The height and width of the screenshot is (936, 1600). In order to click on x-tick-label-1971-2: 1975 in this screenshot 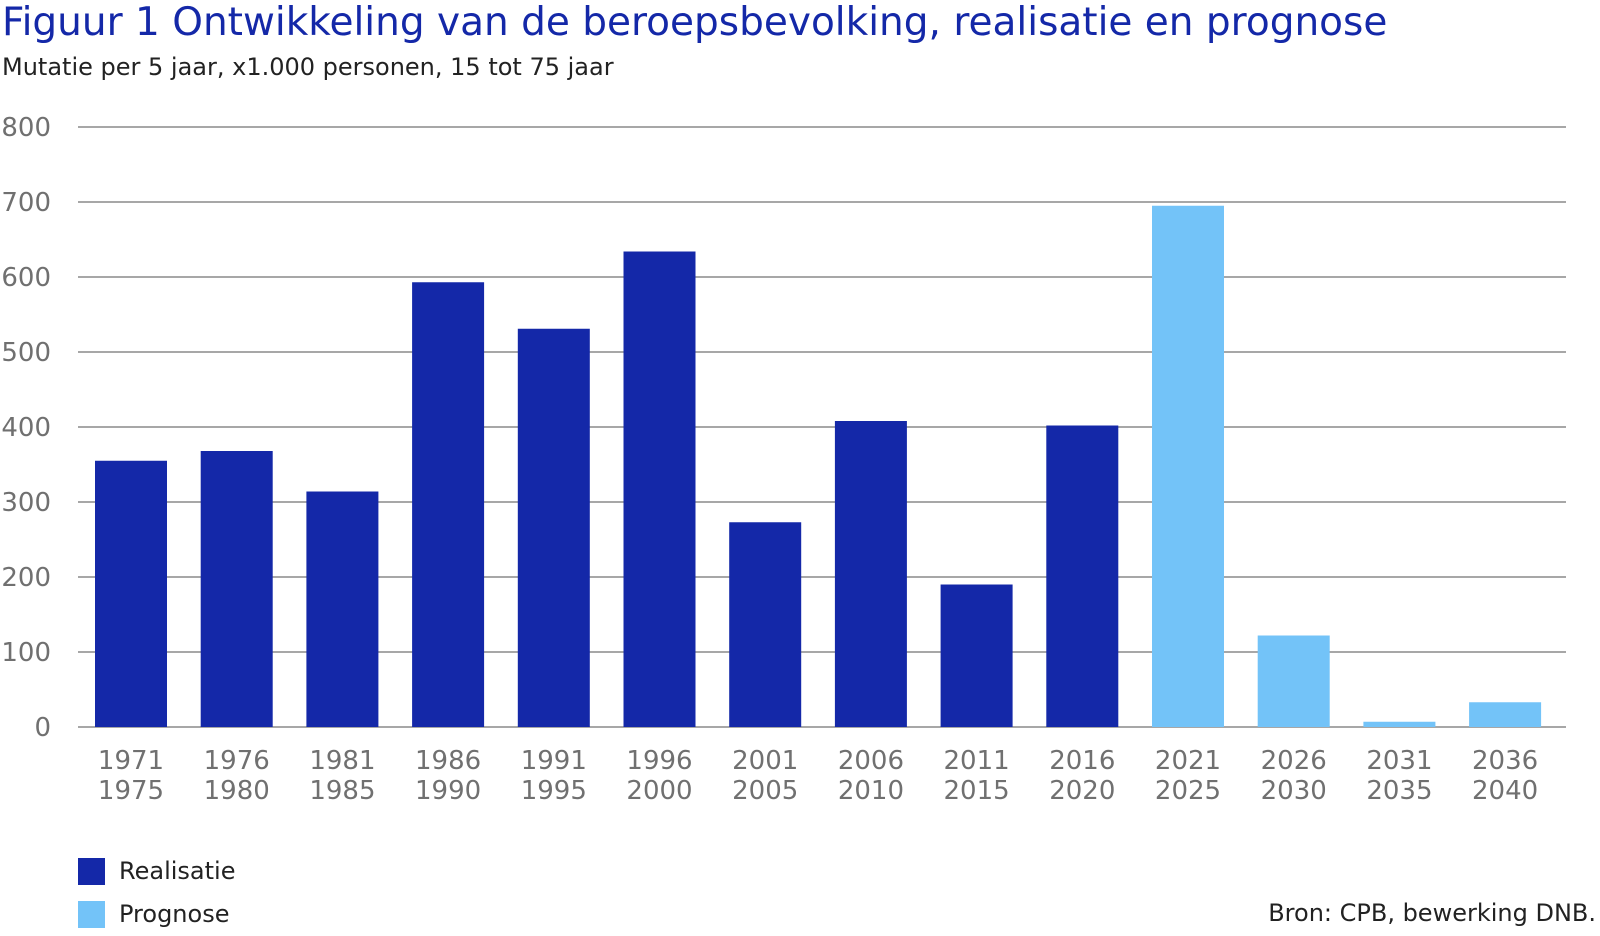, I will do `click(131, 791)`.